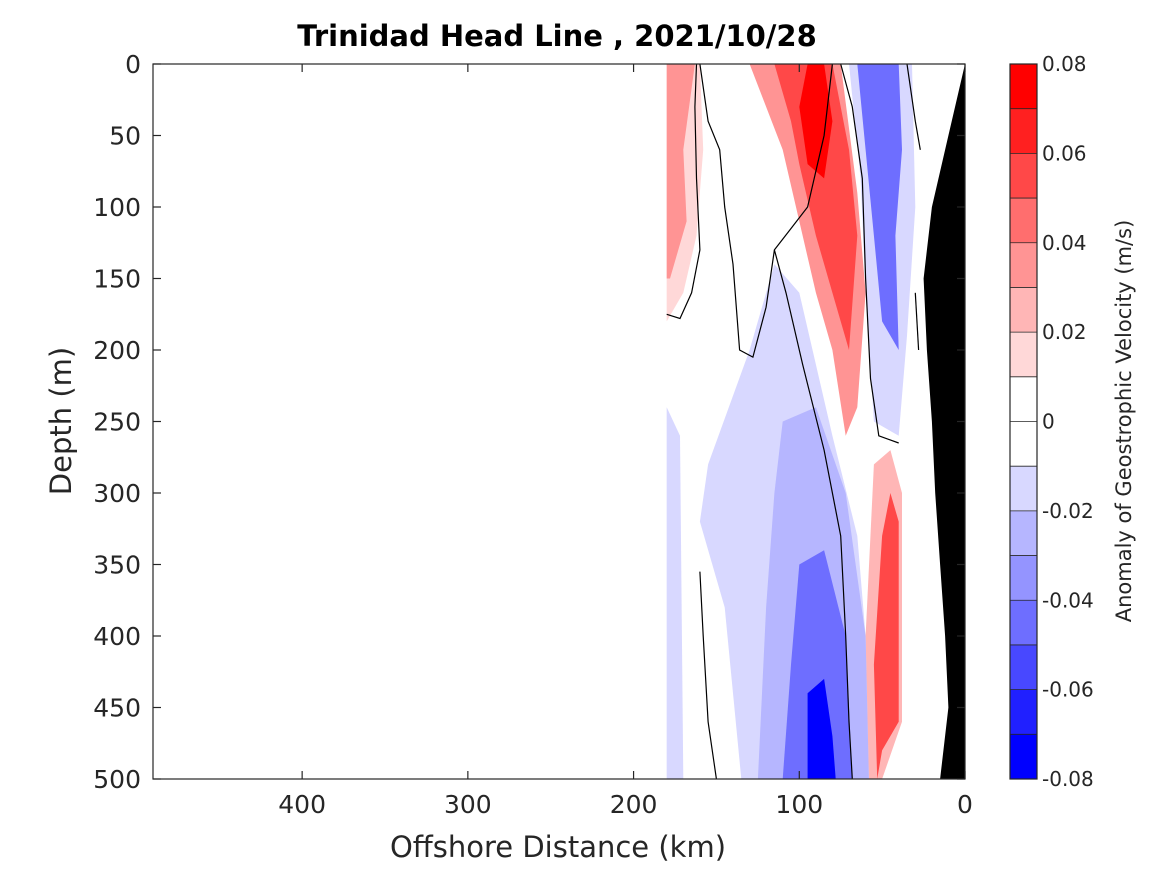 Image resolution: width=1167 pixels, height=875 pixels. I want to click on colorbar-tick-label: 0.08, so click(1064, 64).